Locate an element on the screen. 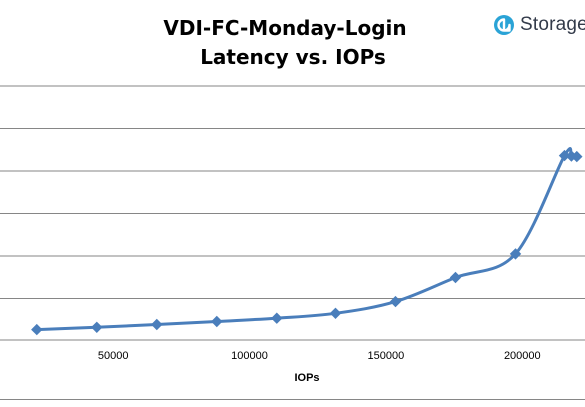  brand-name: Storage is located at coordinates (552, 24).